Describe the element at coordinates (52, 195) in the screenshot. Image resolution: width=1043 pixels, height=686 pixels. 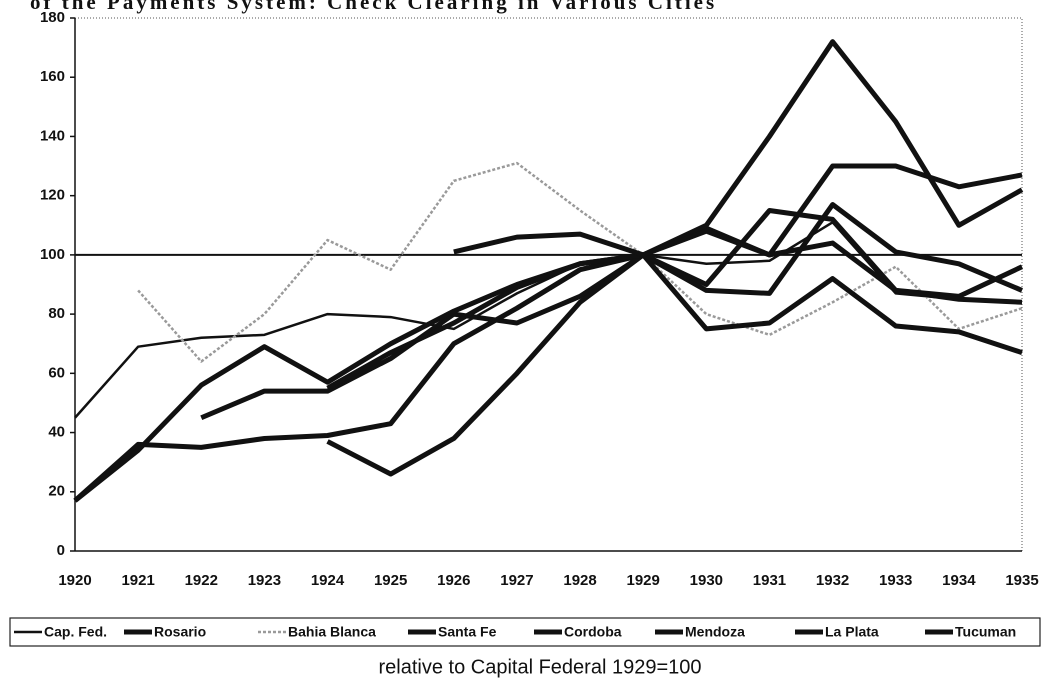
I see `y-tick-label: 120` at that location.